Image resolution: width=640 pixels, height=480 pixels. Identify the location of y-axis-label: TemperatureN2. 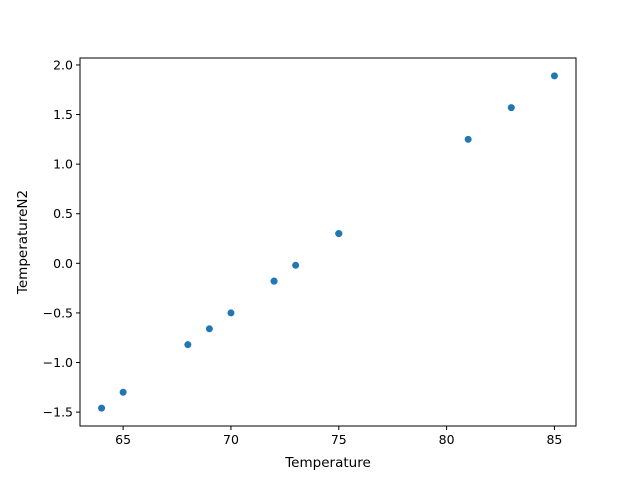
(23, 242).